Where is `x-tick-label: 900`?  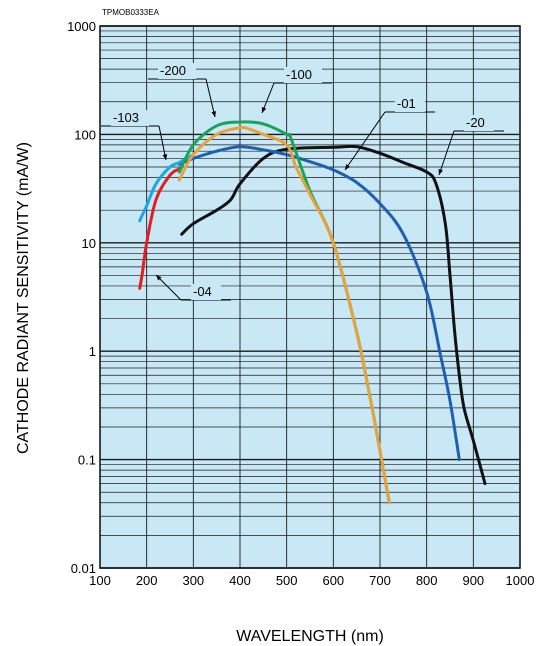 x-tick-label: 900 is located at coordinates (473, 580).